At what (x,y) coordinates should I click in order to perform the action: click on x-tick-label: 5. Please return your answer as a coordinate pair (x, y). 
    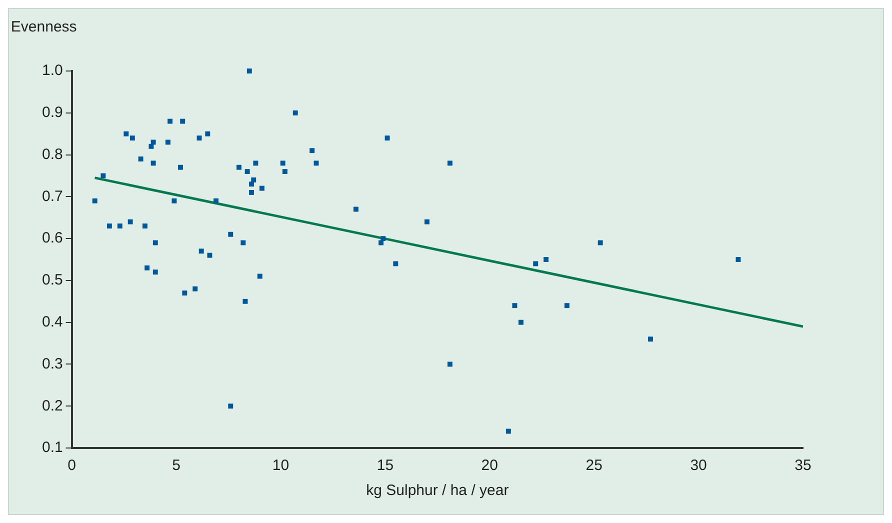
    Looking at the image, I should click on (176, 465).